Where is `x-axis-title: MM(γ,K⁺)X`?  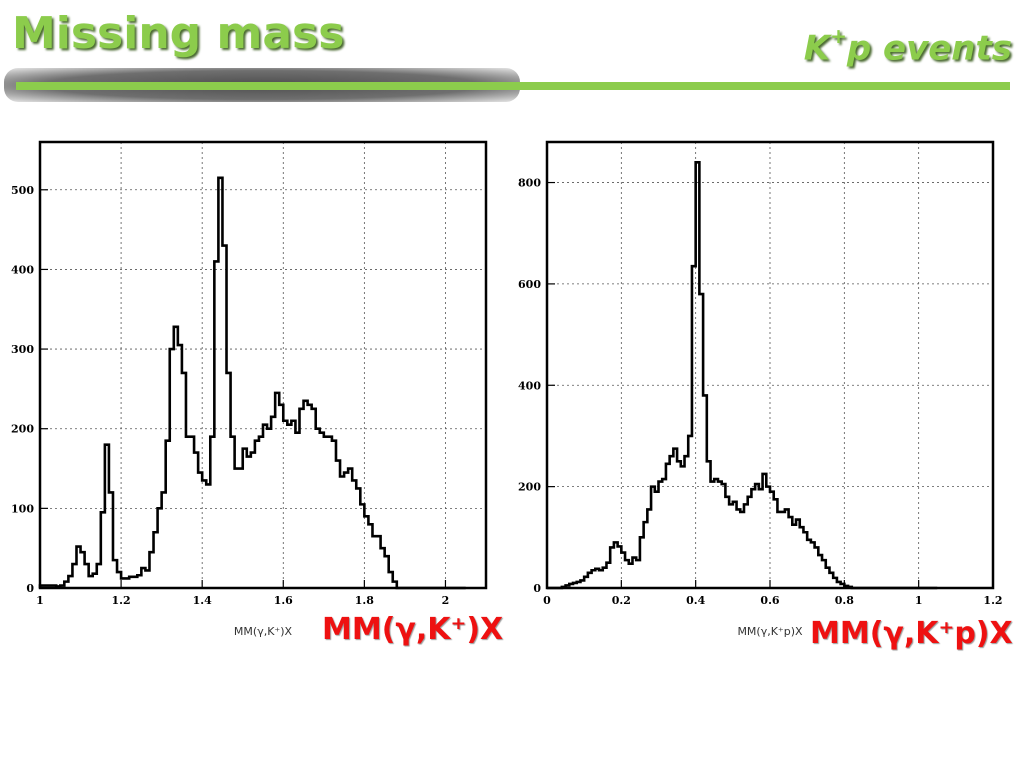
x-axis-title: MM(γ,K⁺)X is located at coordinates (263, 631).